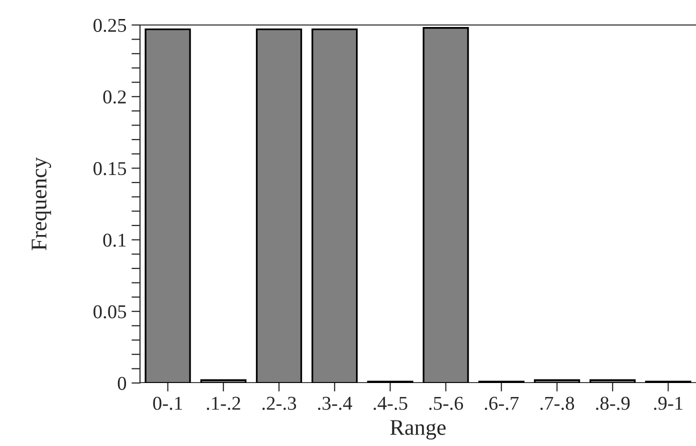  Describe the element at coordinates (167, 403) in the screenshot. I see `x-tick-label: 0-.1` at that location.